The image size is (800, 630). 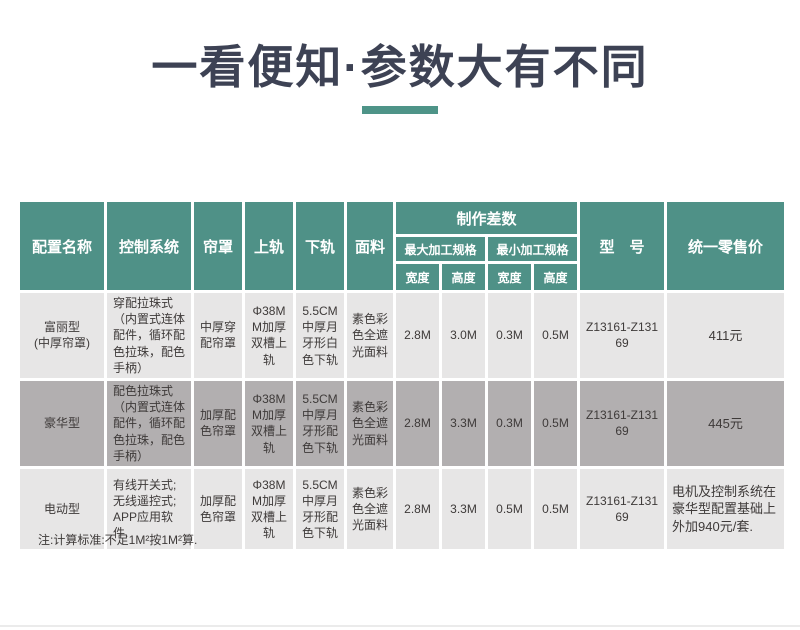 I want to click on cell-config-name: 豪华型, so click(x=62, y=423).